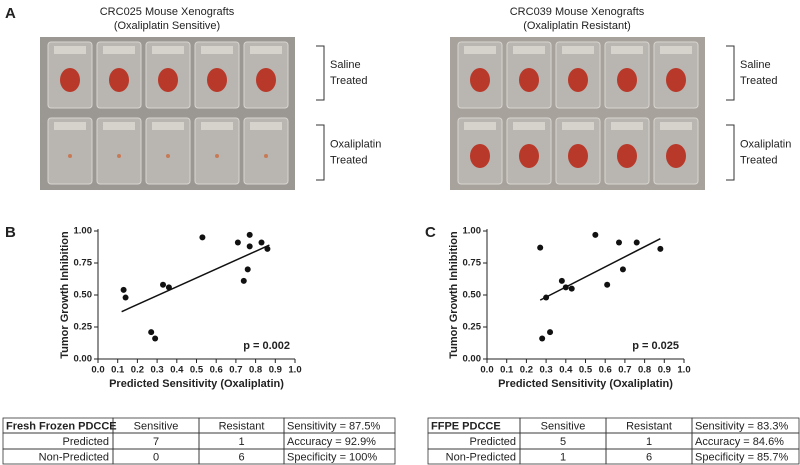 The width and height of the screenshot is (800, 465). Describe the element at coordinates (655, 346) in the screenshot. I see `p-value: p = 0.025` at that location.